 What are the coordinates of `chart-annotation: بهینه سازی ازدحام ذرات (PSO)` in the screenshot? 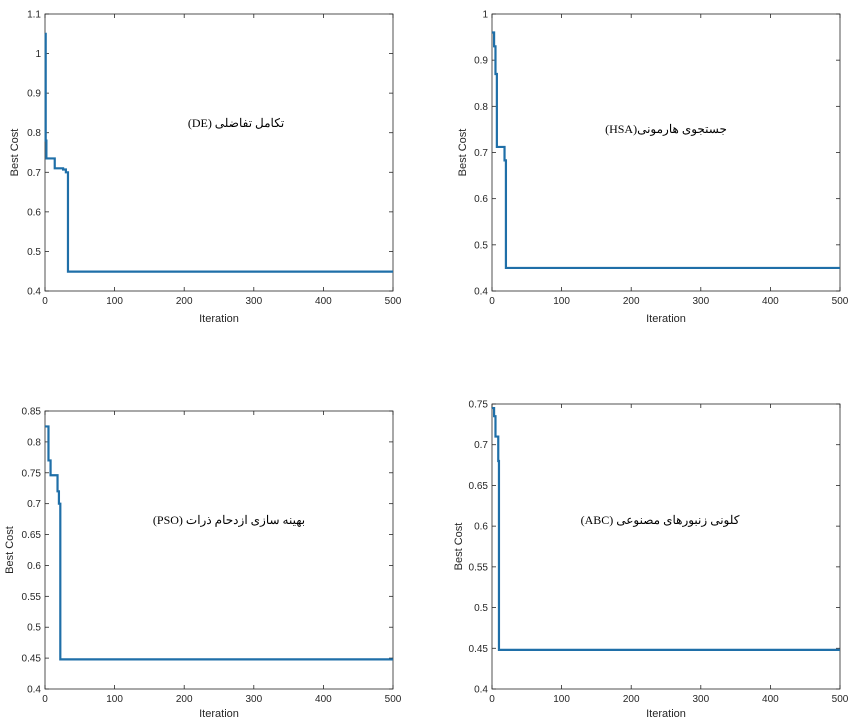 It's located at (229, 520).